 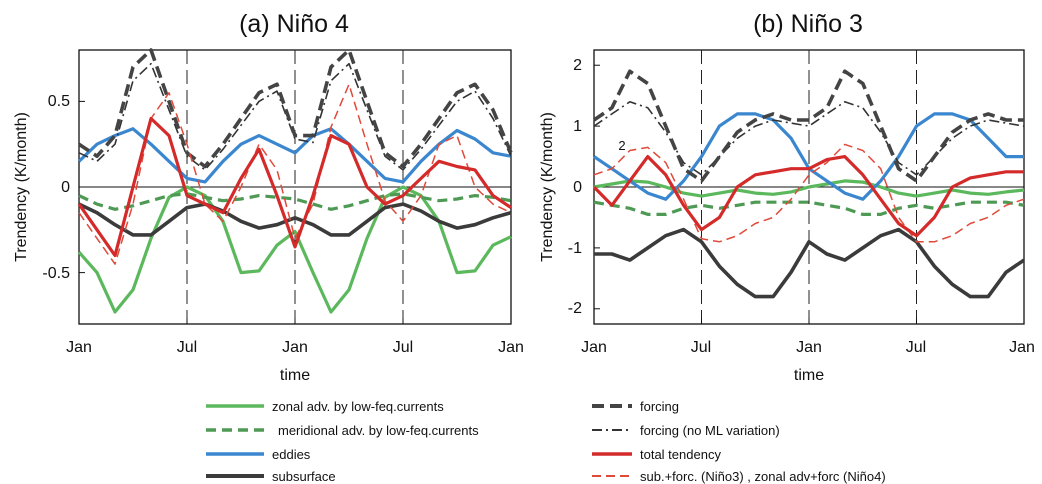 I want to click on panel-a-series-forcing-noml, so click(x=295, y=116).